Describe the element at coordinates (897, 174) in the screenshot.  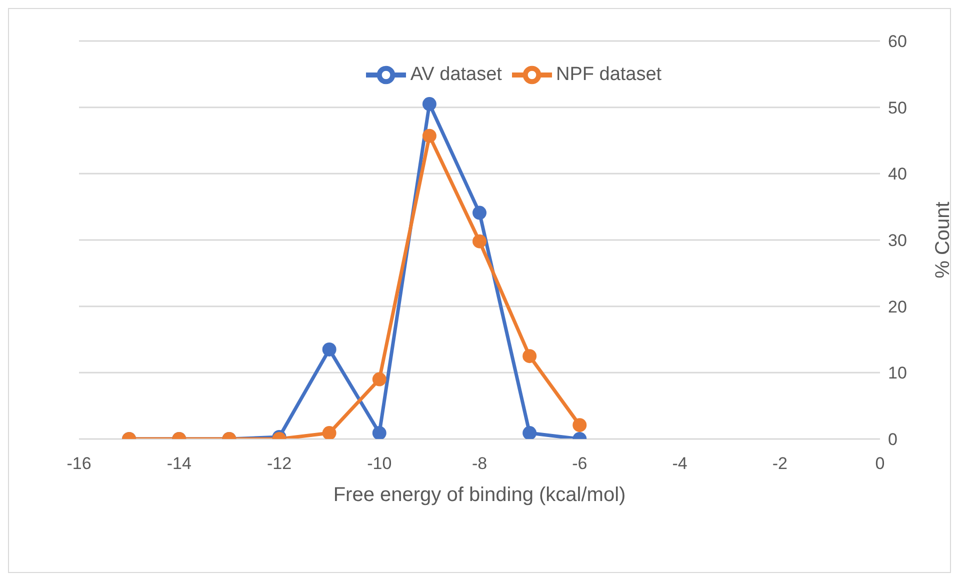
I see `y-tick-label: 40` at that location.